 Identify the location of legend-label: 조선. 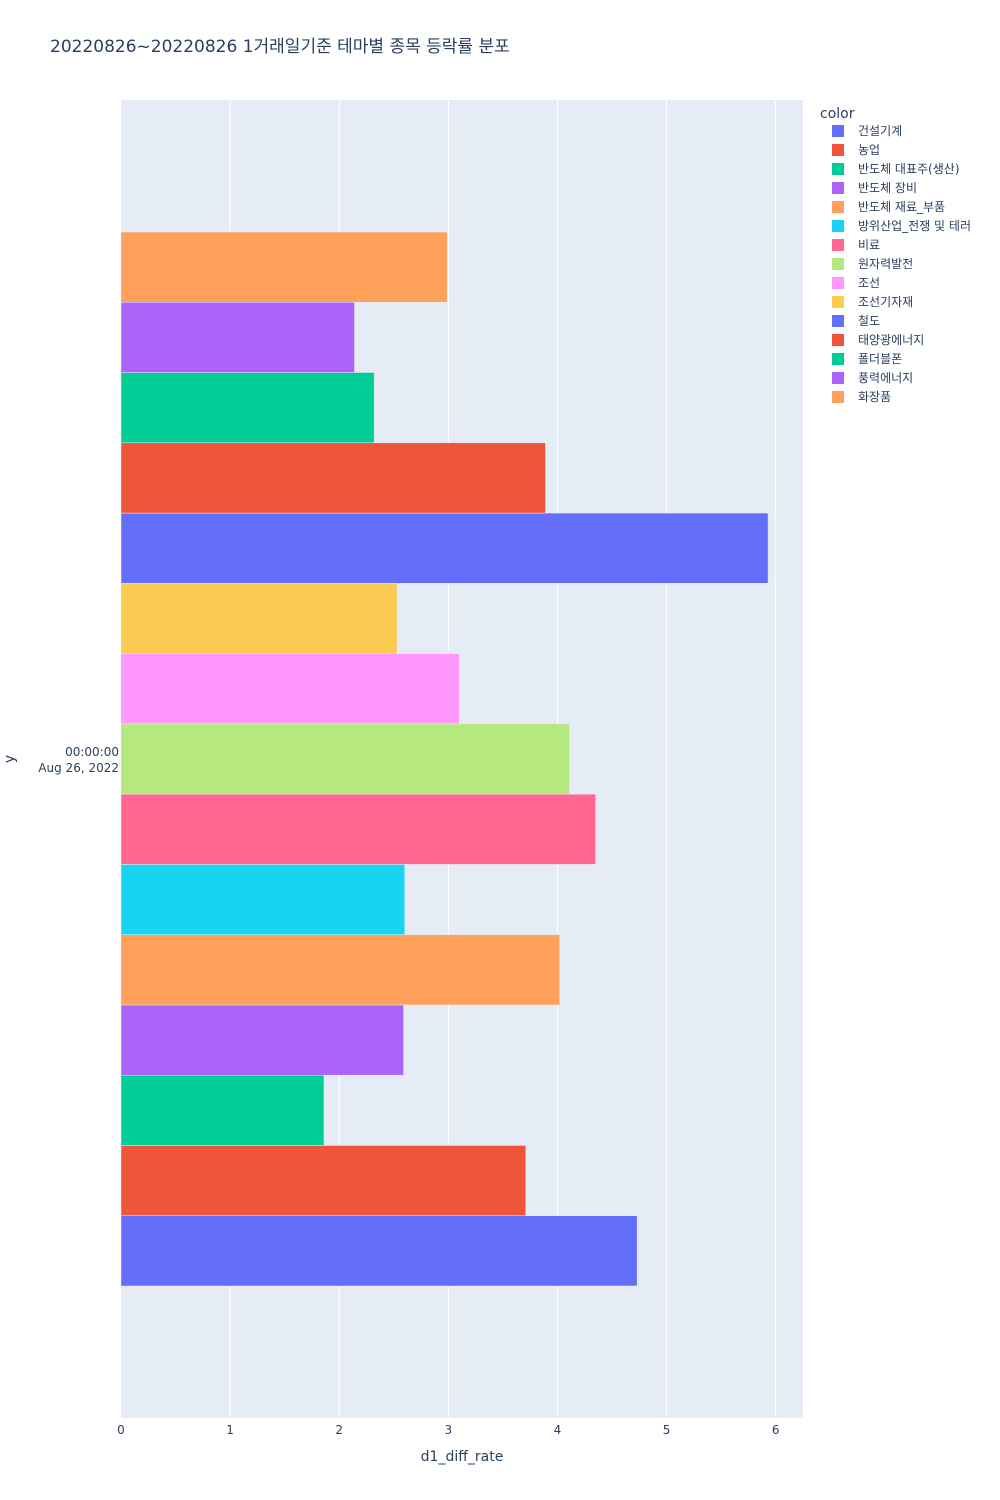
(869, 283).